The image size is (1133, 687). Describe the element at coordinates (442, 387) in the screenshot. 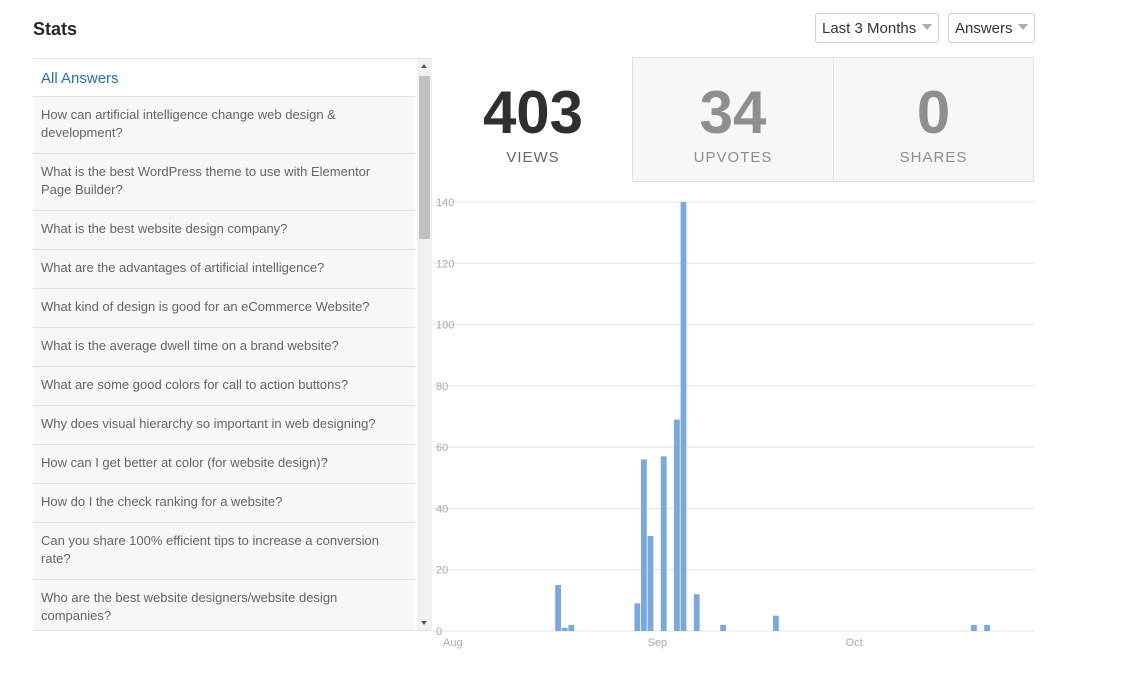

I see `y-tick-label: 80` at that location.